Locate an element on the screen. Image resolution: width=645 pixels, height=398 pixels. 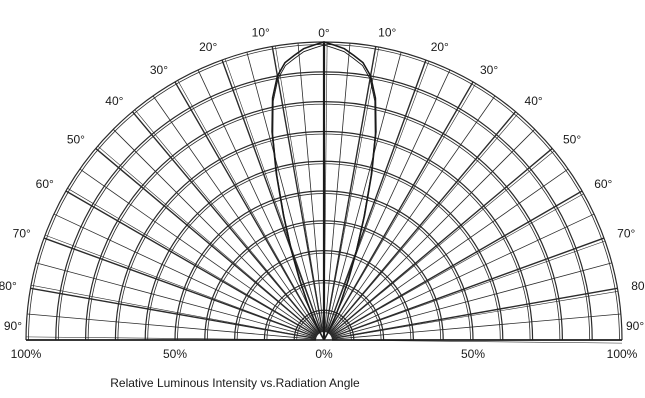
grid-spoke--70 is located at coordinates (180, 287).